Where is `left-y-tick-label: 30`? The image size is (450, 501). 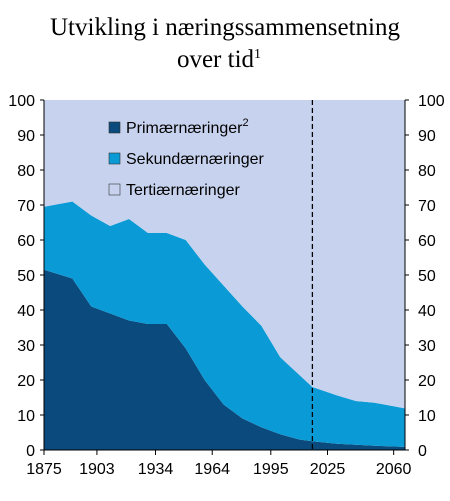 left-y-tick-label: 30 is located at coordinates (26, 346).